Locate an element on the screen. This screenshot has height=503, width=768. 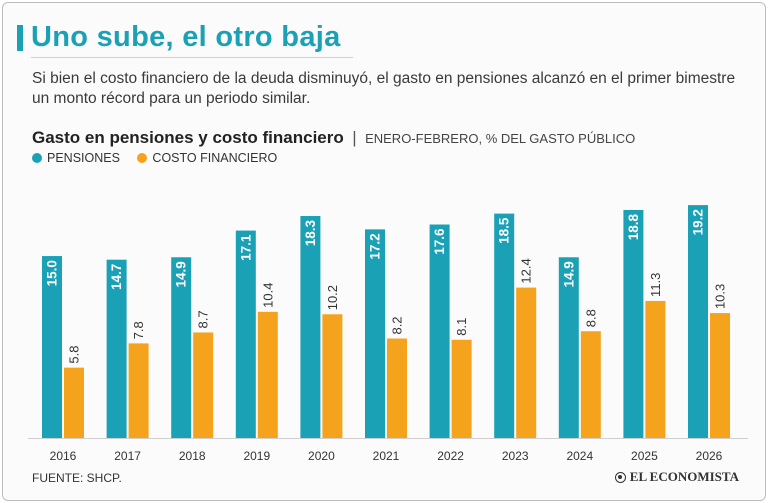
data-label-pensiones: 17.6 is located at coordinates (439, 241).